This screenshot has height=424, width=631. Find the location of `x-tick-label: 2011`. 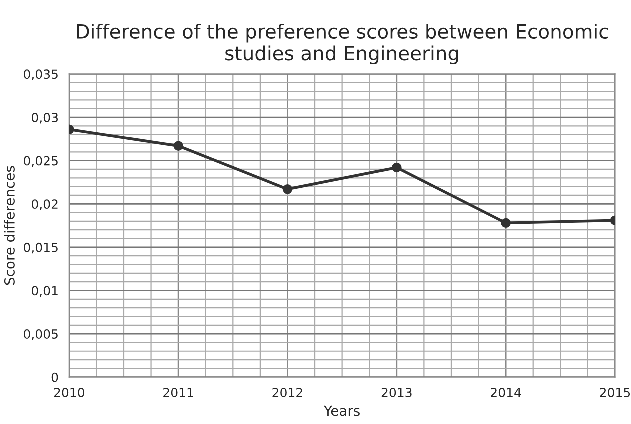

x-tick-label: 2011 is located at coordinates (179, 393).